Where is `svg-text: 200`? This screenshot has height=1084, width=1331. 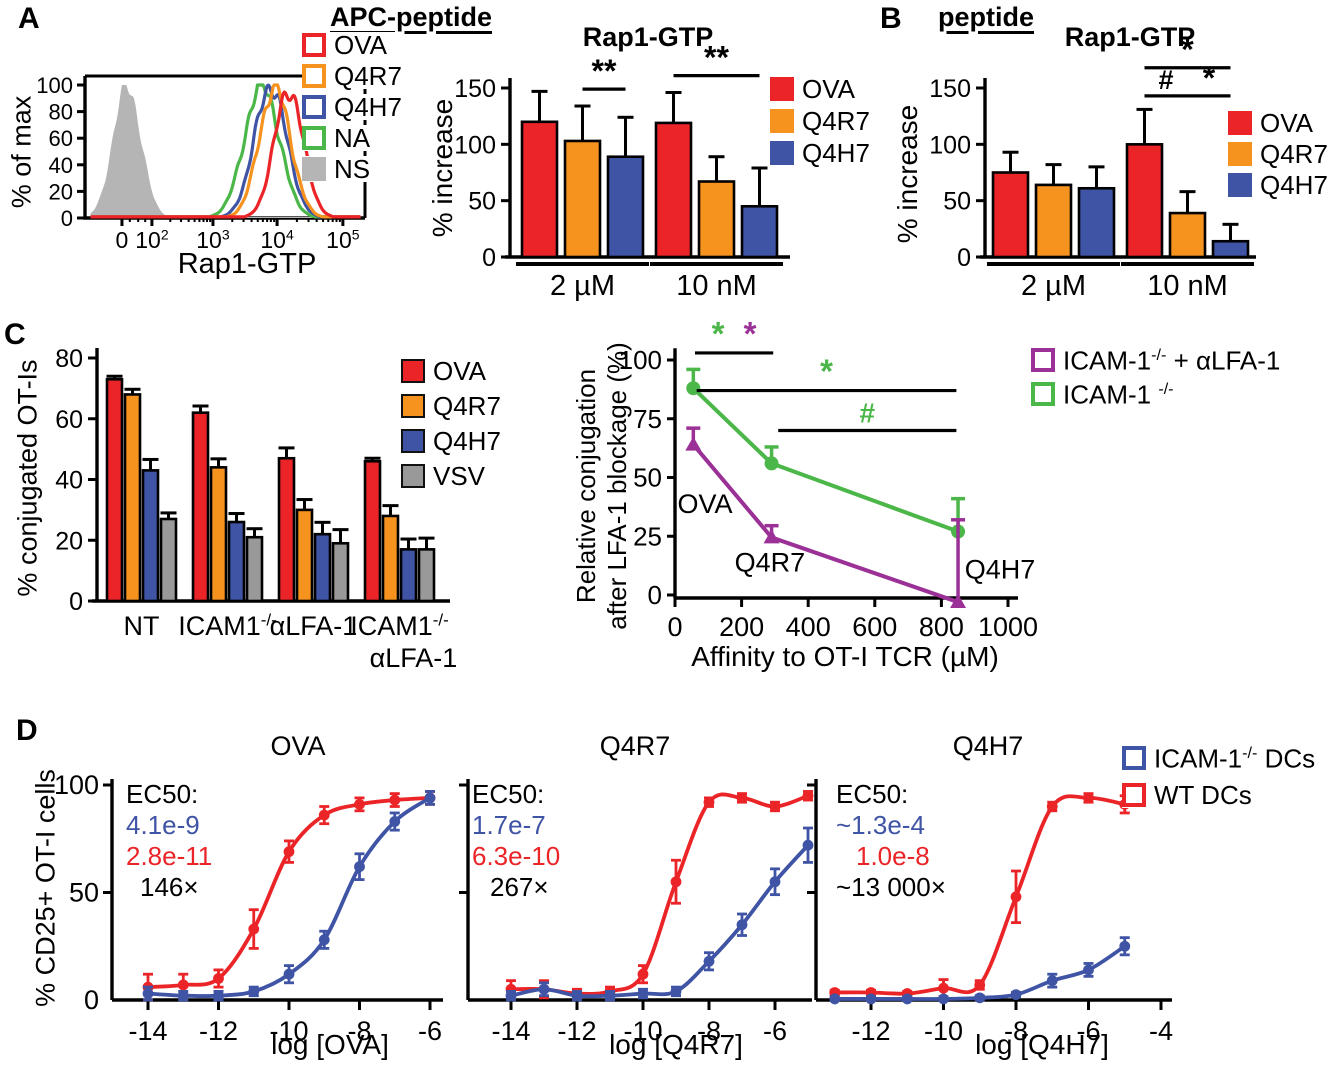
svg-text: 200 is located at coordinates (741, 627).